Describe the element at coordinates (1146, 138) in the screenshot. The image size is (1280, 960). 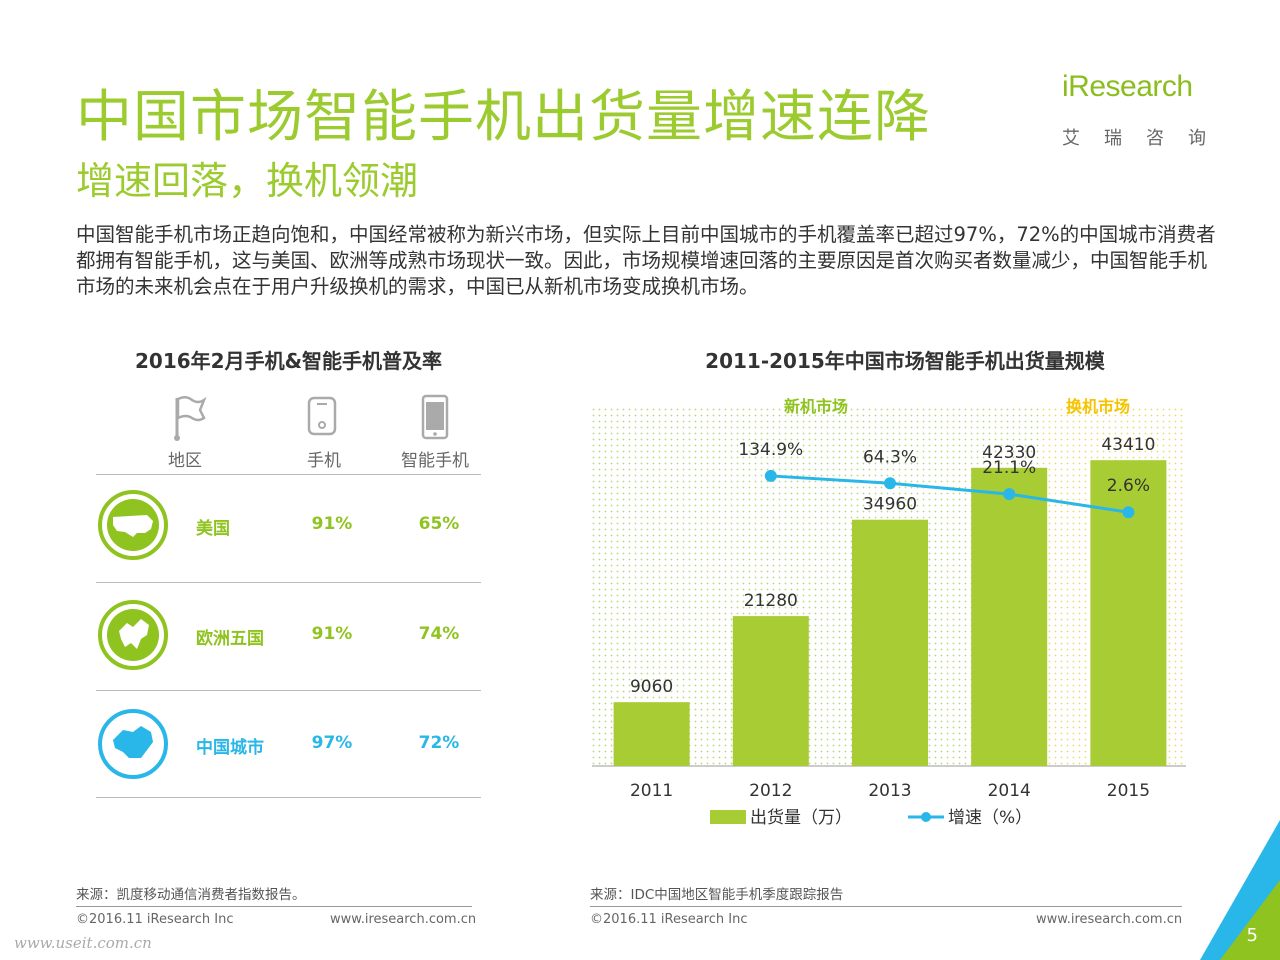
I see `logo-subtext: 艾瑞咨询` at that location.